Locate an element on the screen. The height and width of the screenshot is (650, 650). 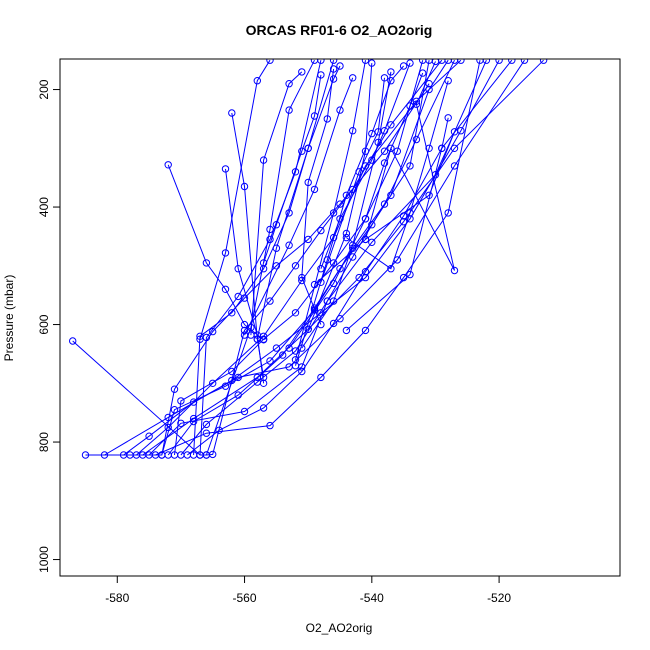
y-axis: 200 400 600 800 1000 is located at coordinates (49, 326).